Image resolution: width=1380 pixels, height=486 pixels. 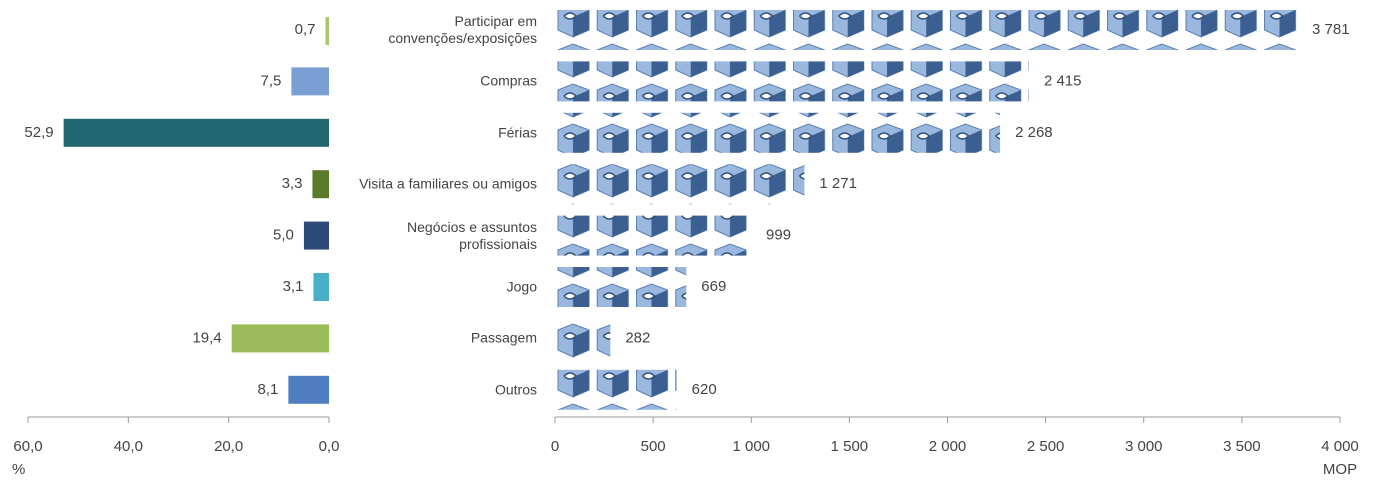 What do you see at coordinates (27, 446) in the screenshot?
I see `x-tick-label: 60,0` at bounding box center [27, 446].